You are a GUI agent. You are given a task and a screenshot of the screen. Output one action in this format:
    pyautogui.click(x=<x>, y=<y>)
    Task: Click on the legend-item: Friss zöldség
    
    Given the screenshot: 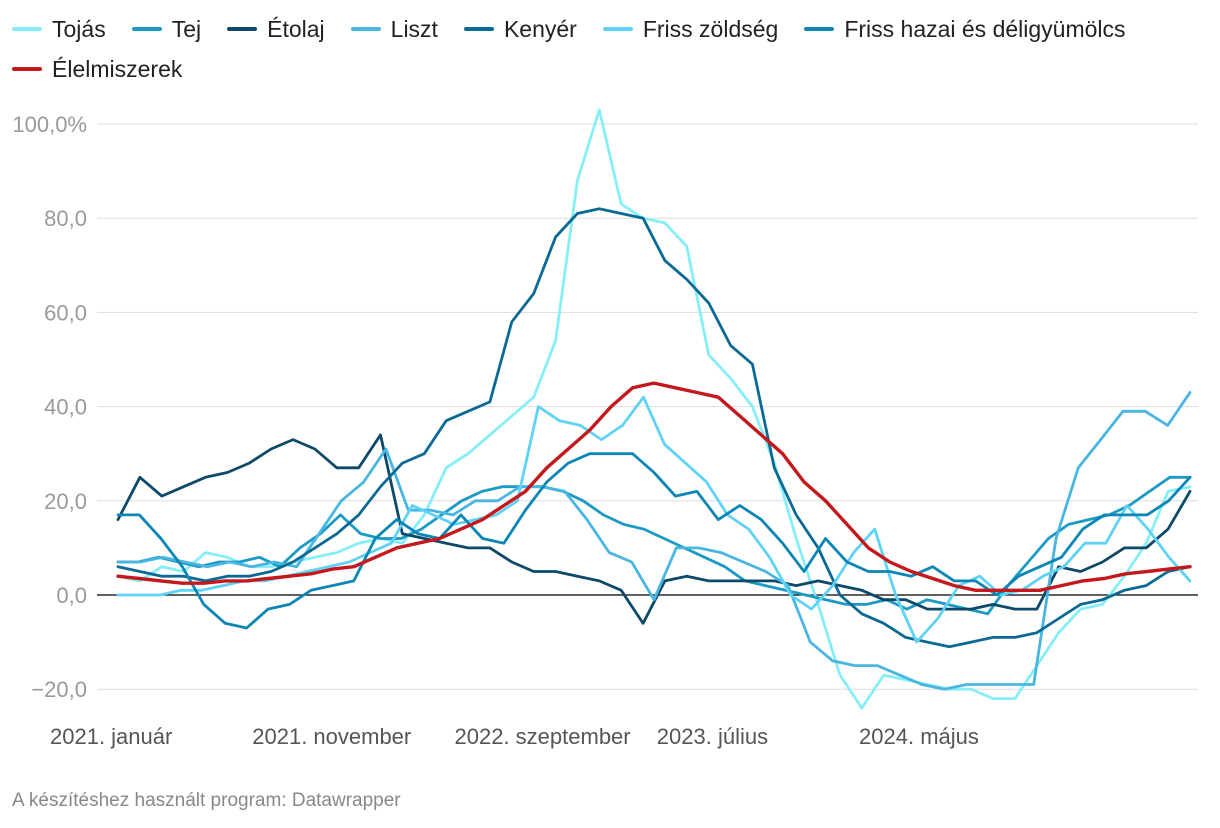 What is the action you would take?
    pyautogui.click(x=690, y=29)
    